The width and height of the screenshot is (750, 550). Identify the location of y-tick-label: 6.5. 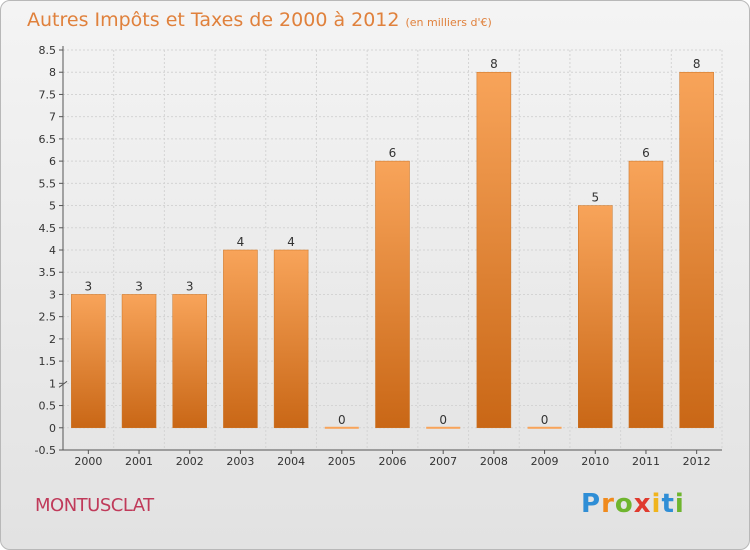
(48, 139).